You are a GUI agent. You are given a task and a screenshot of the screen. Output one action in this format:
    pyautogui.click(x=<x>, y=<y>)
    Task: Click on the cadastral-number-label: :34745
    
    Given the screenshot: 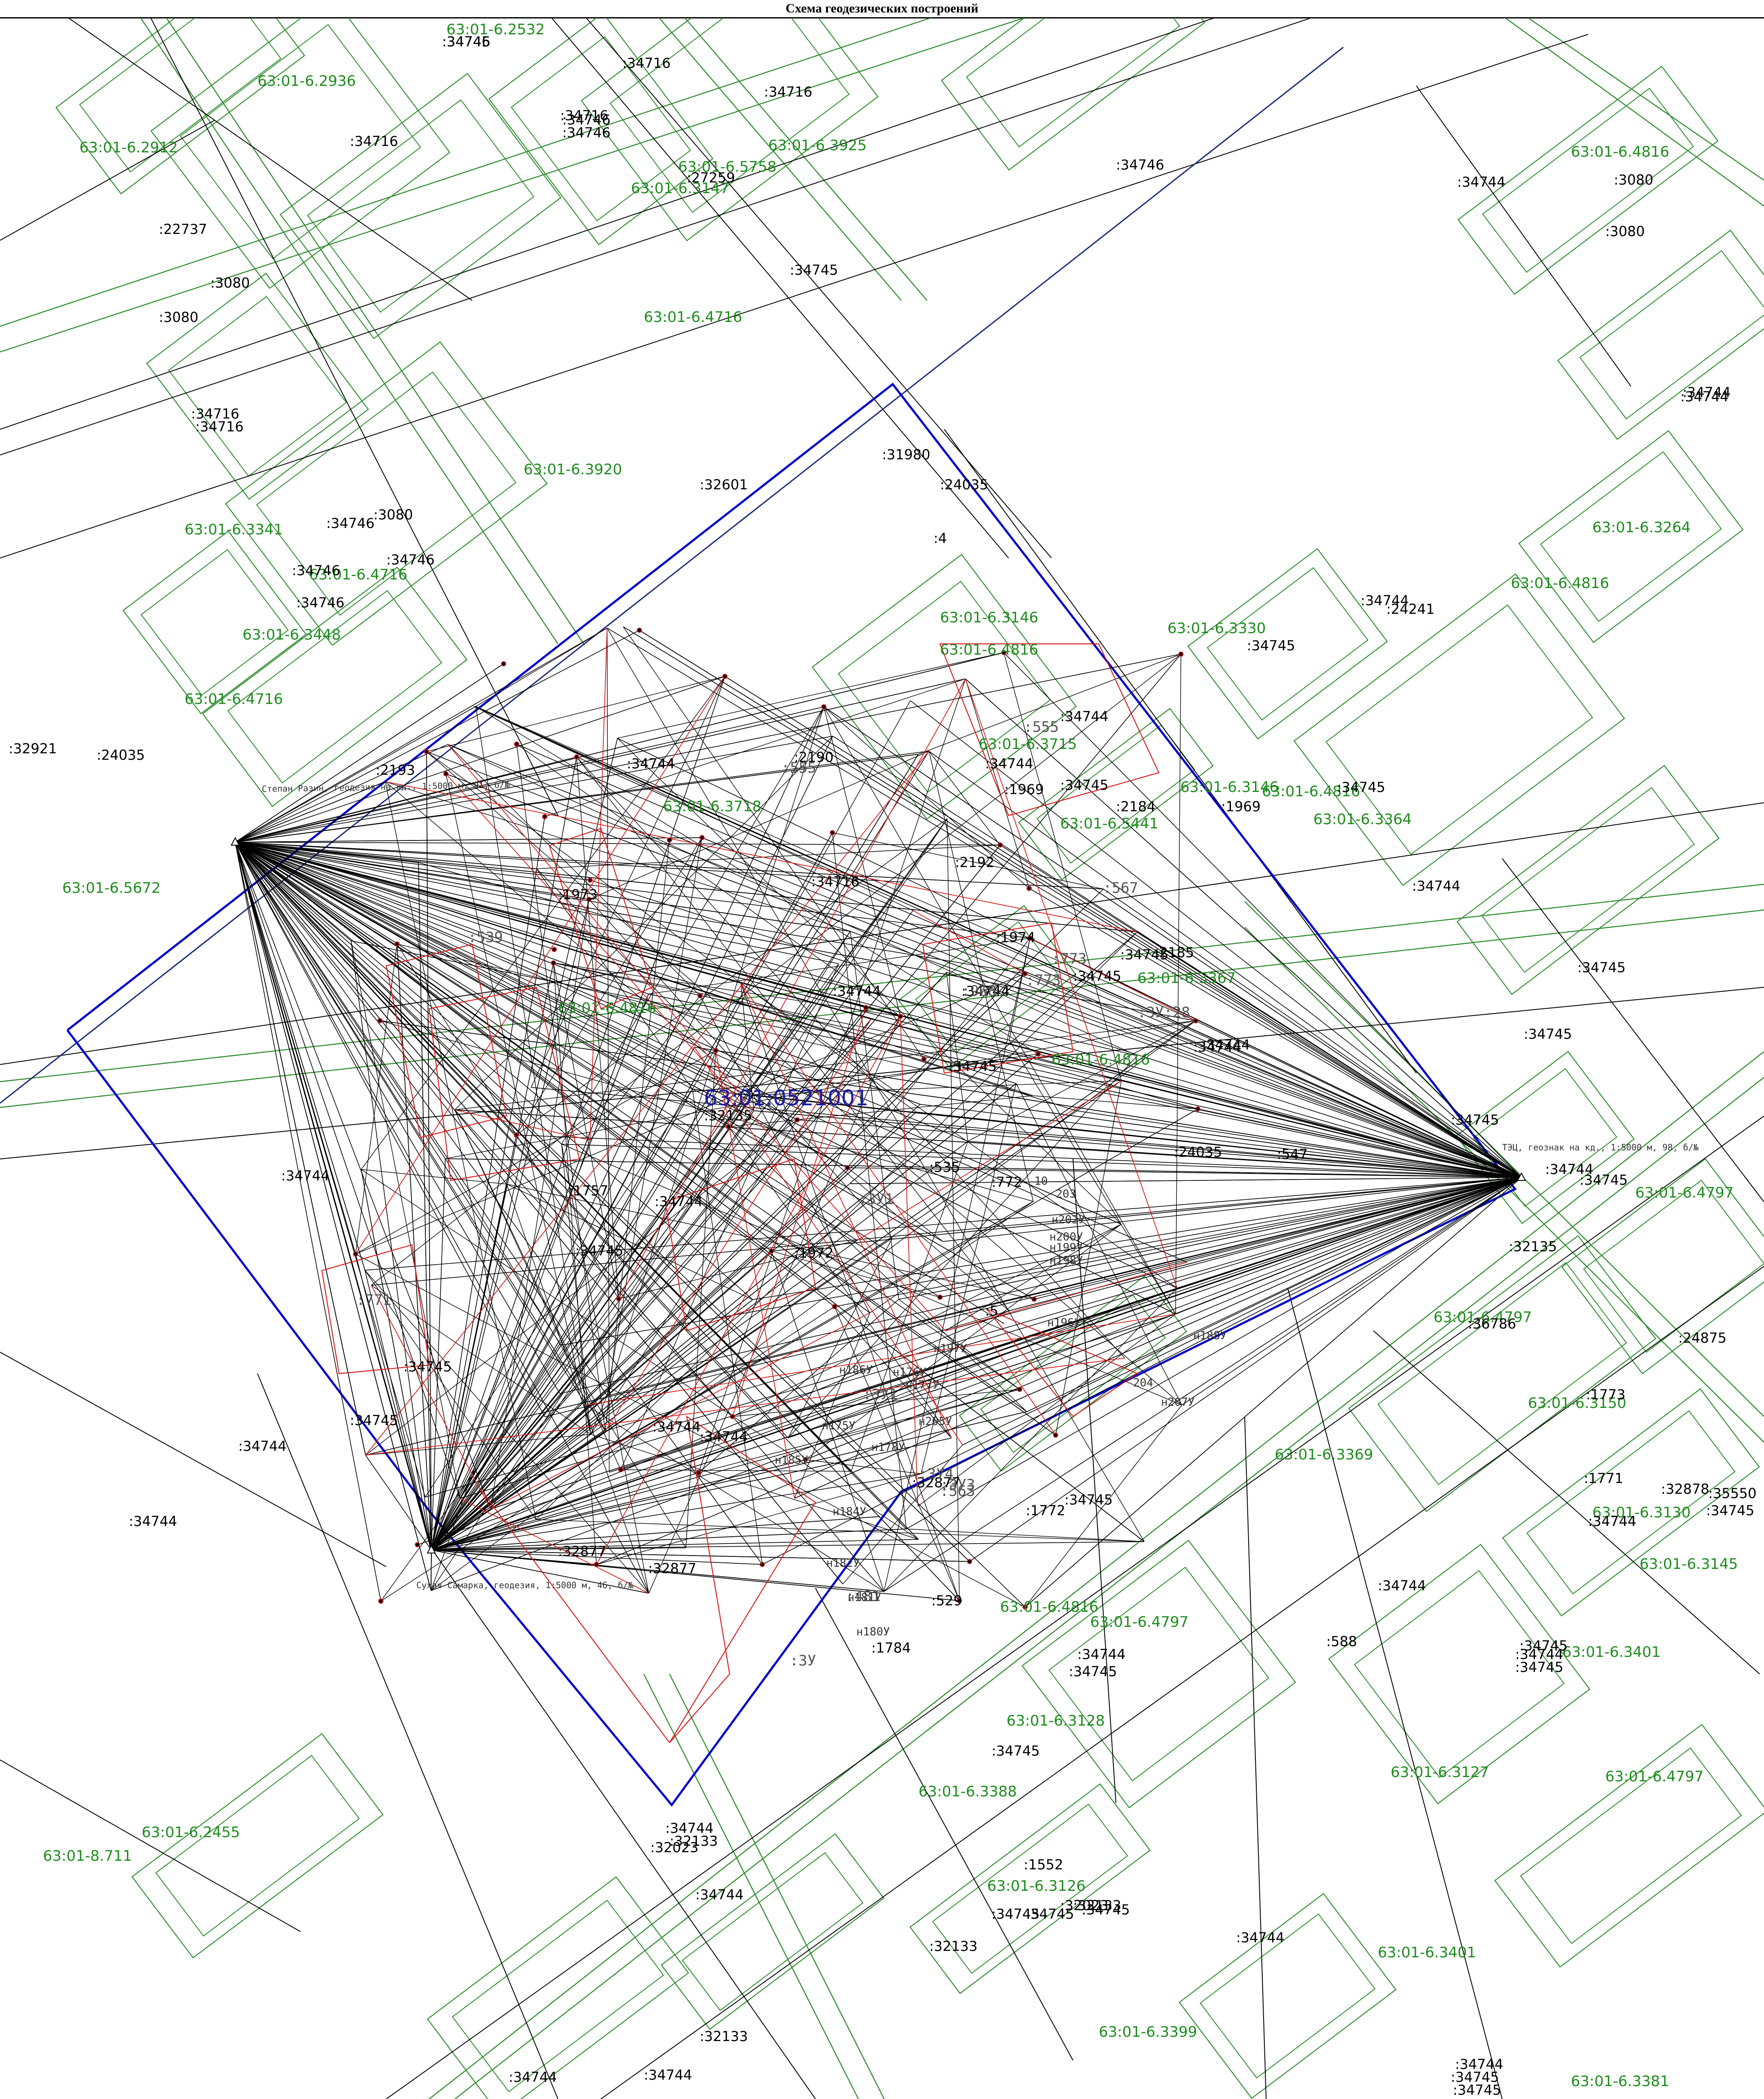 What is the action you would take?
    pyautogui.click(x=1548, y=1034)
    